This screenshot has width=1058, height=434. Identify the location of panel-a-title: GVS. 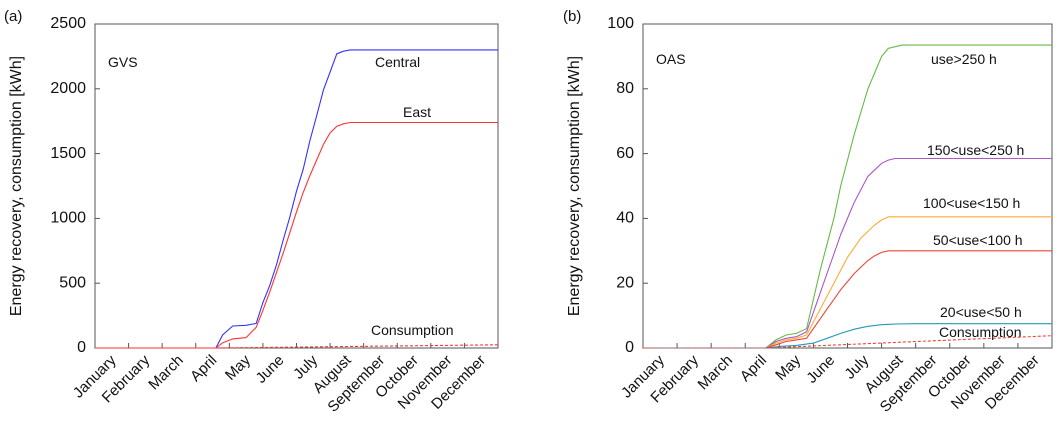
(123, 62).